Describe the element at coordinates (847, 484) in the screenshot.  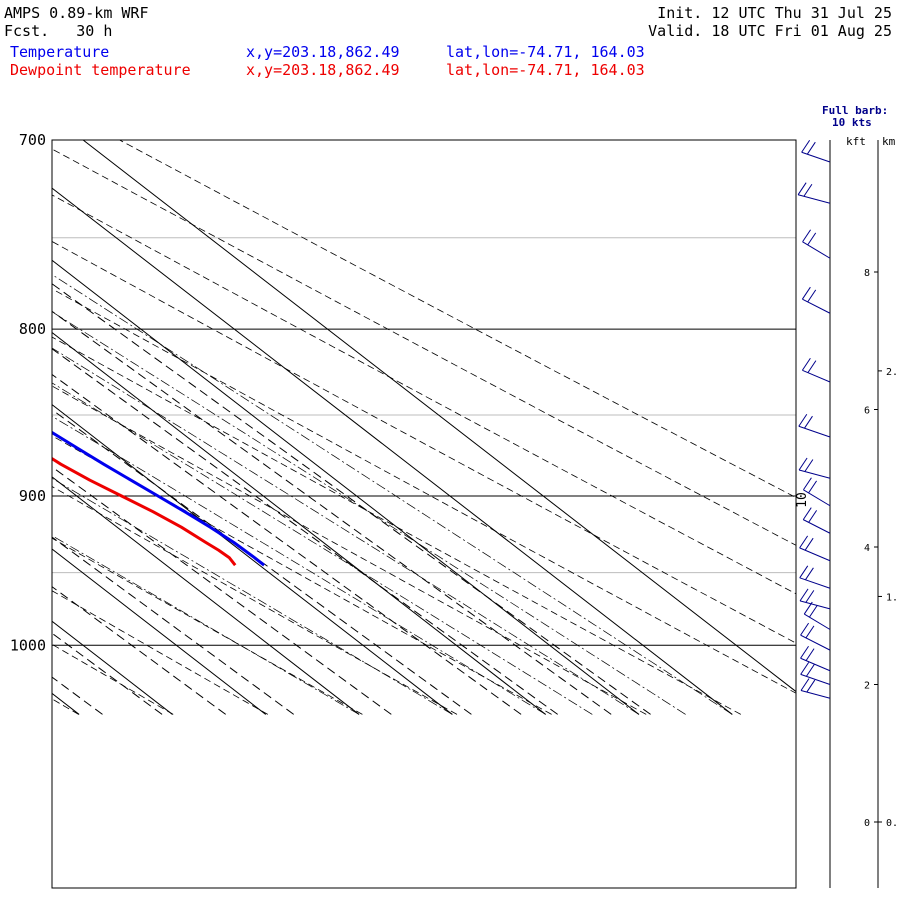
I see `wind-barbs: 0 2 4 6 8 0. 1. 2.` at that location.